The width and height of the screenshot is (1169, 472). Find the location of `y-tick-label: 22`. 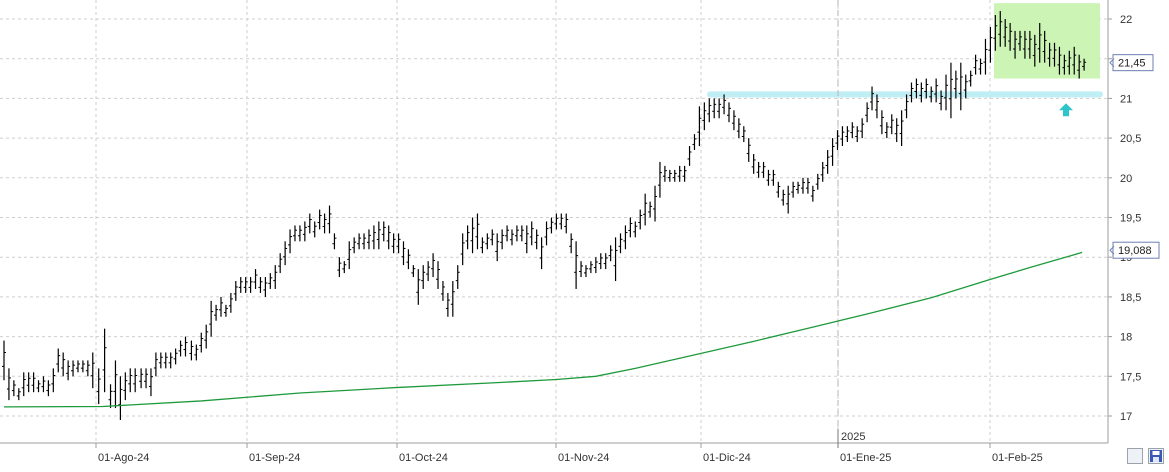

y-tick-label: 22 is located at coordinates (1126, 20).